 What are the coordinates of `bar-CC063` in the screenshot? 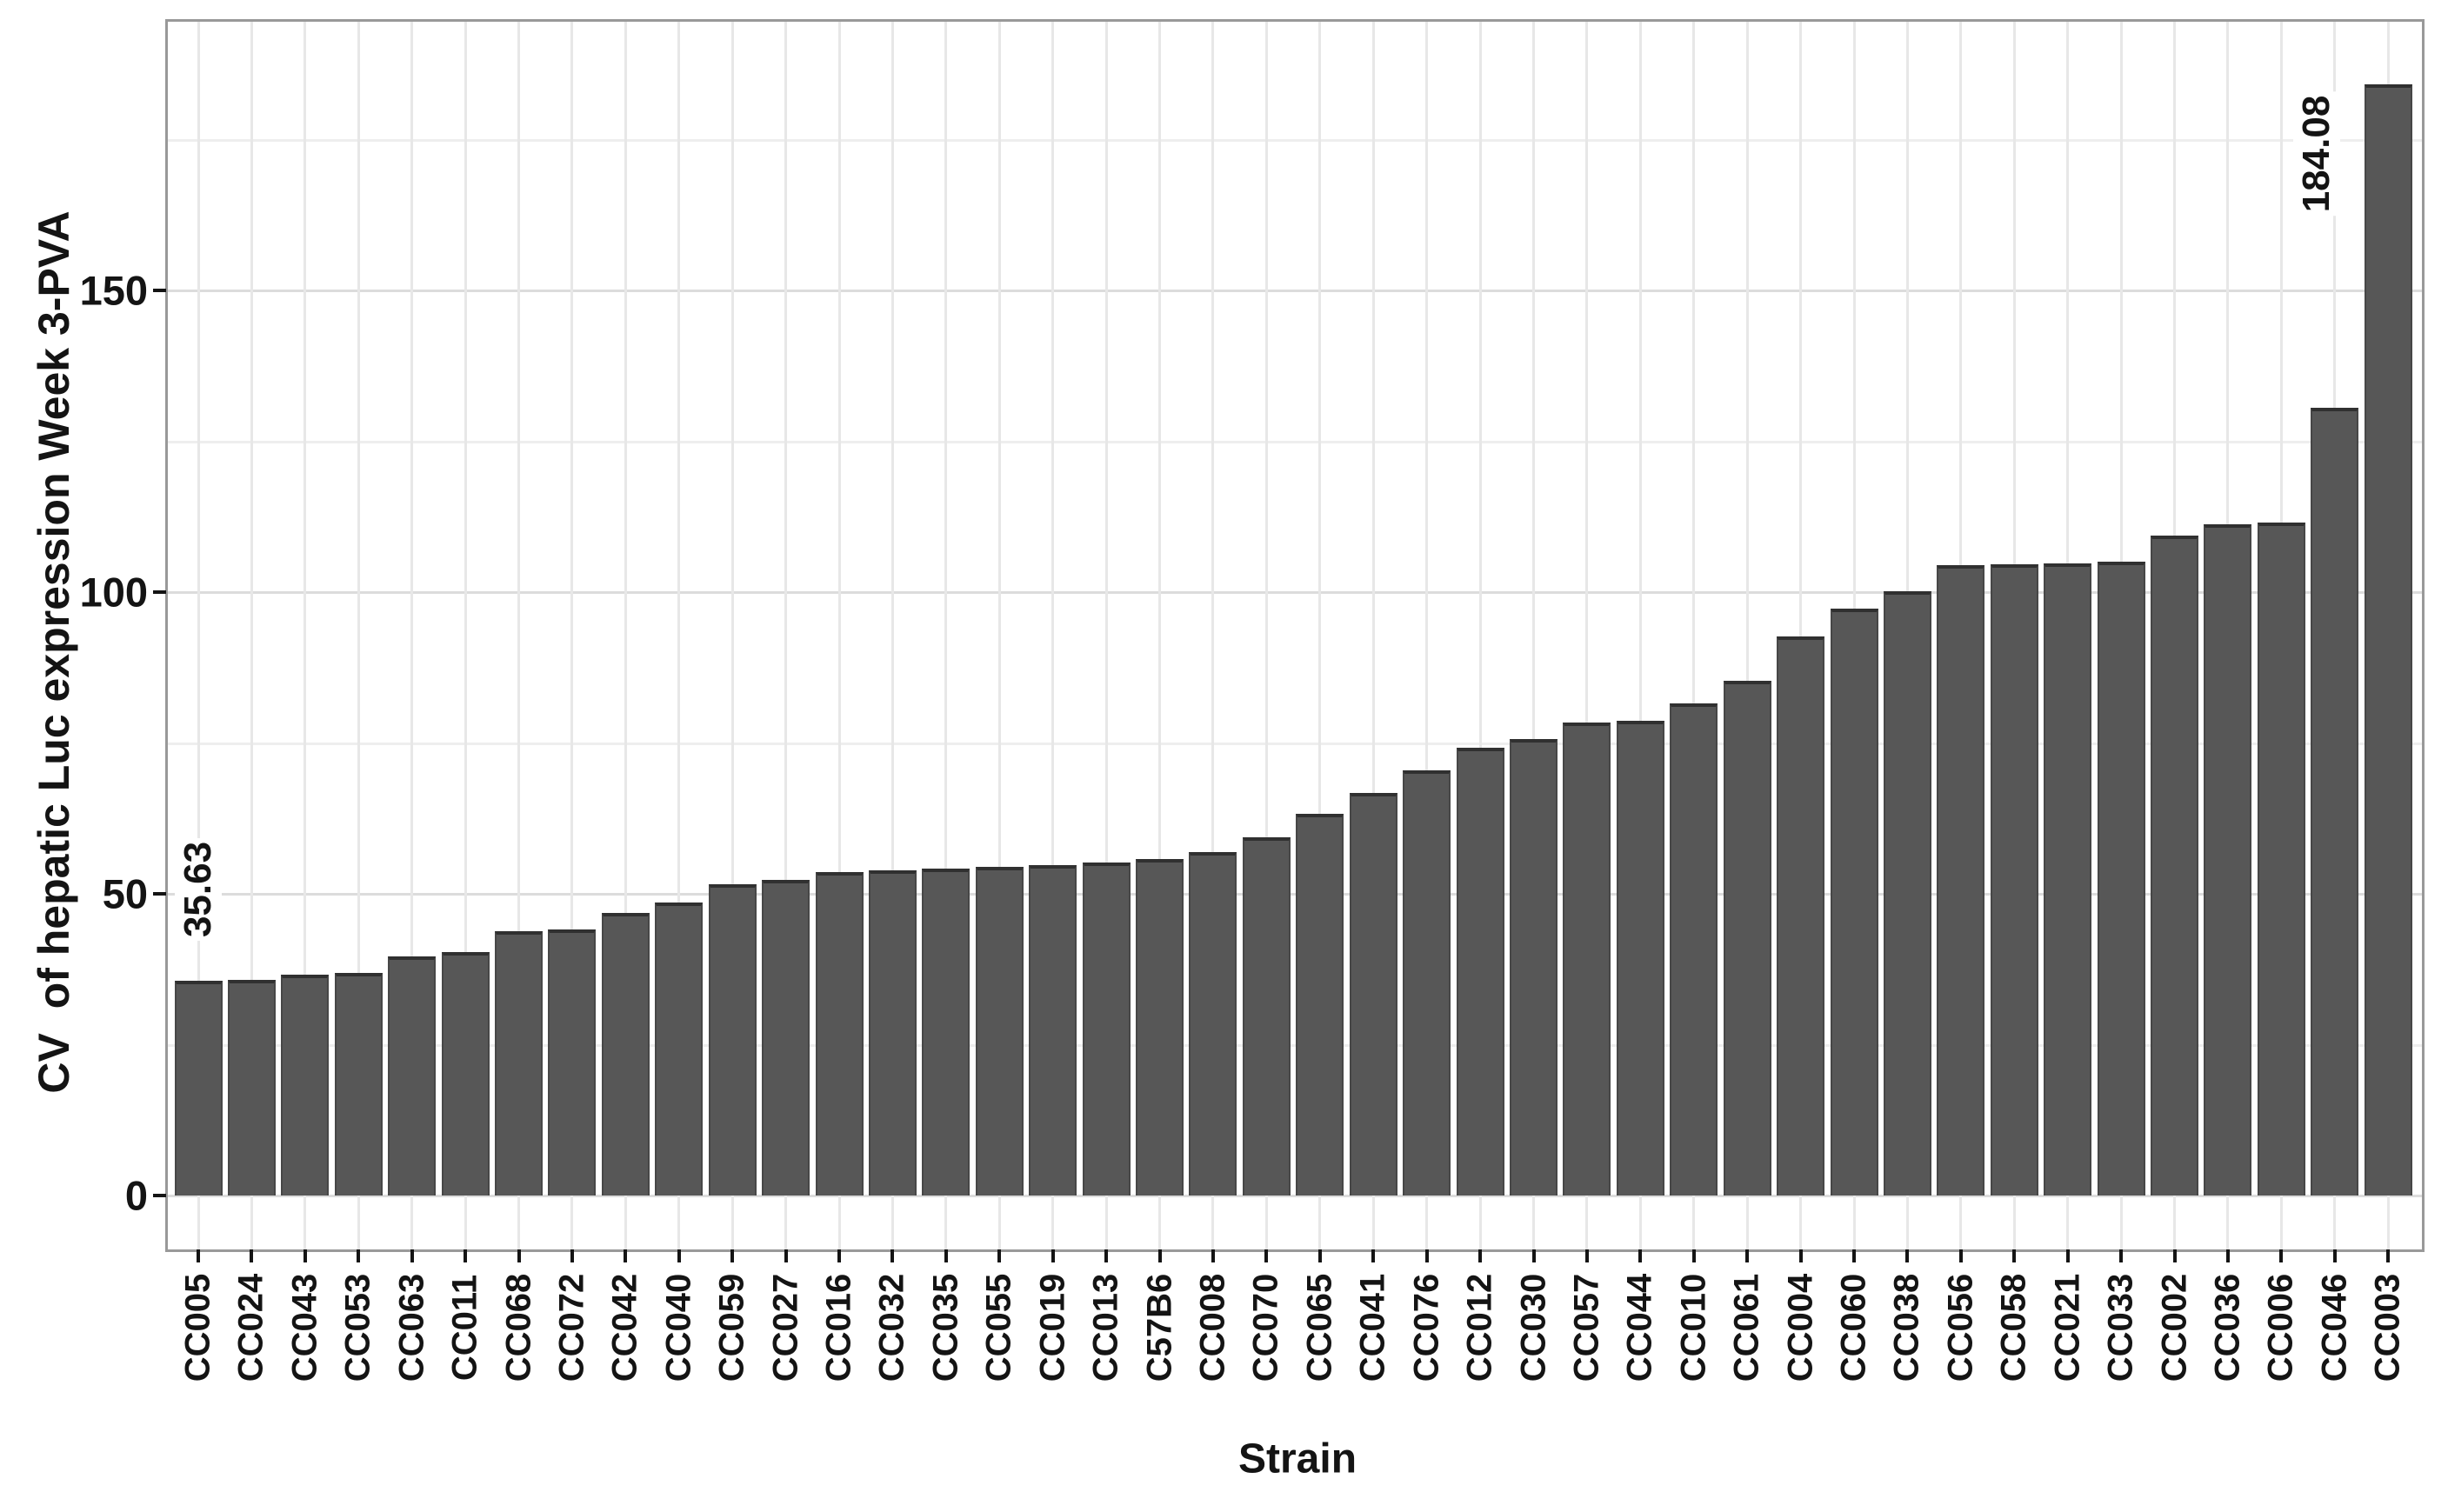 It's located at (412, 1076).